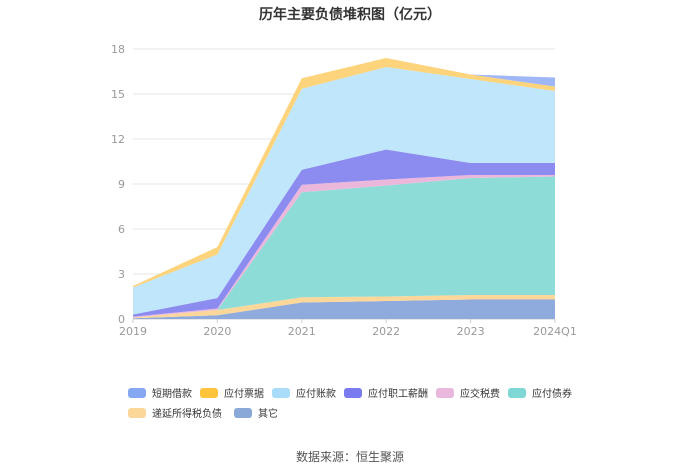 The width and height of the screenshot is (700, 473). Describe the element at coordinates (121, 229) in the screenshot. I see `y-tick-label: 6` at that location.